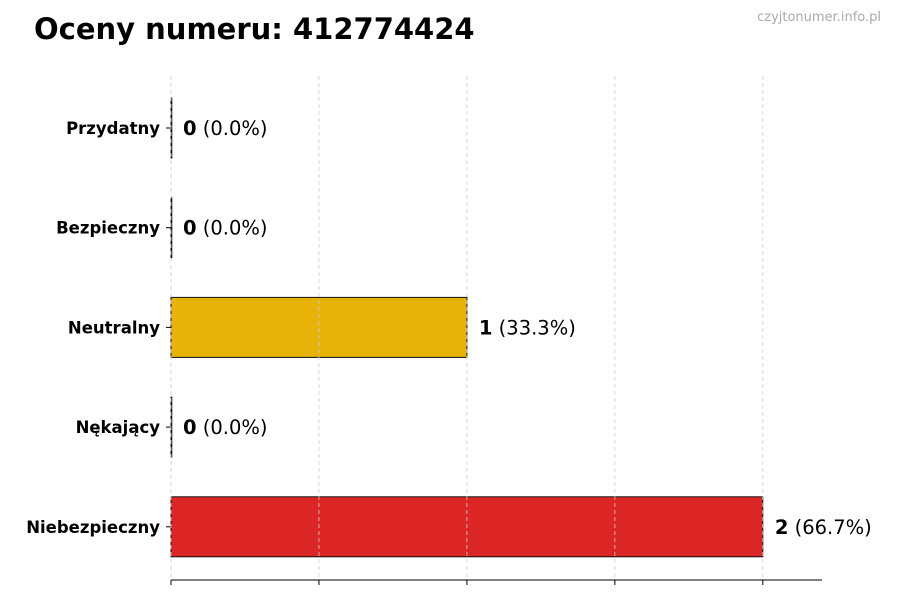 This screenshot has width=900, height=600. What do you see at coordinates (118, 427) in the screenshot?
I see `y-tick-label: Nękający` at bounding box center [118, 427].